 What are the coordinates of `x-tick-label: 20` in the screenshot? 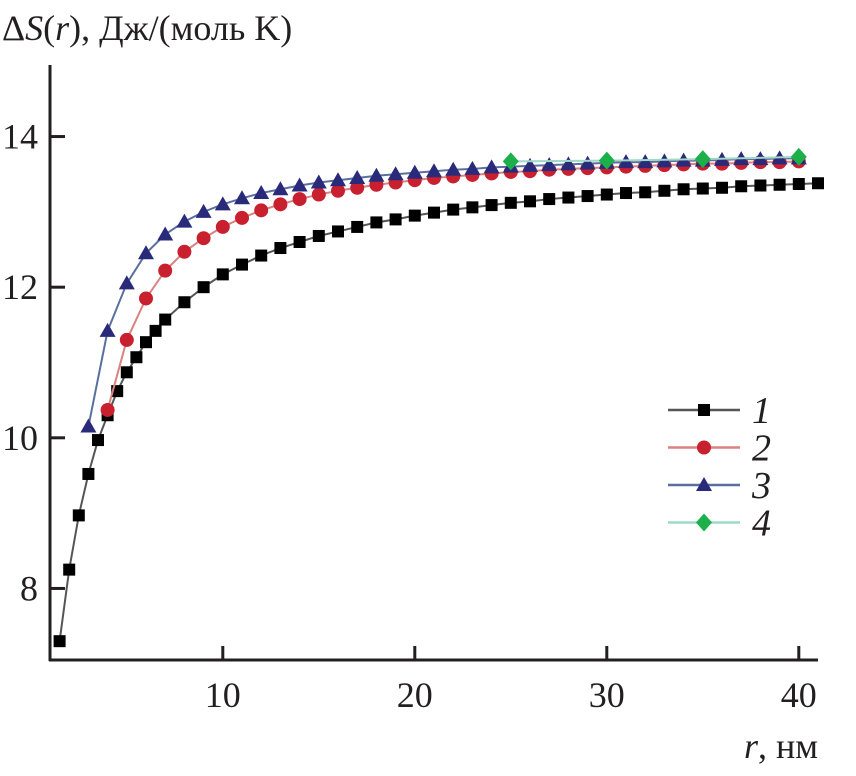 It's located at (415, 695).